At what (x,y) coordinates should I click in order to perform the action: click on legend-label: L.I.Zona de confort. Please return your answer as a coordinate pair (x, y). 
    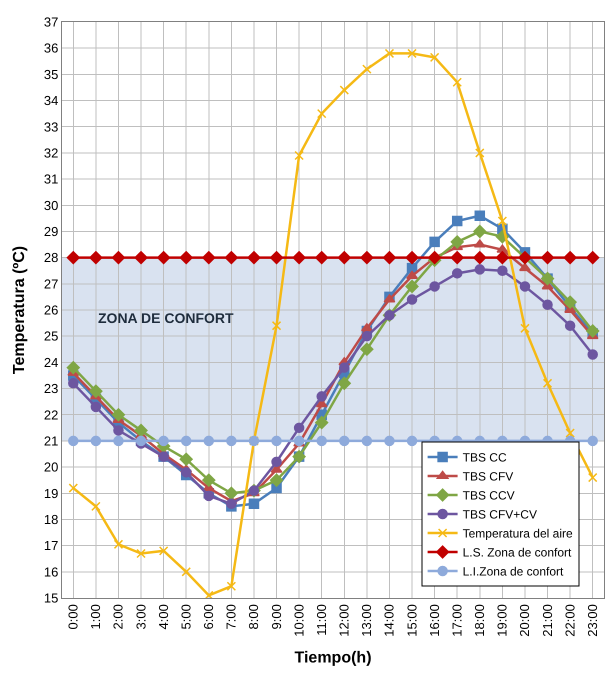
    Looking at the image, I should click on (513, 571).